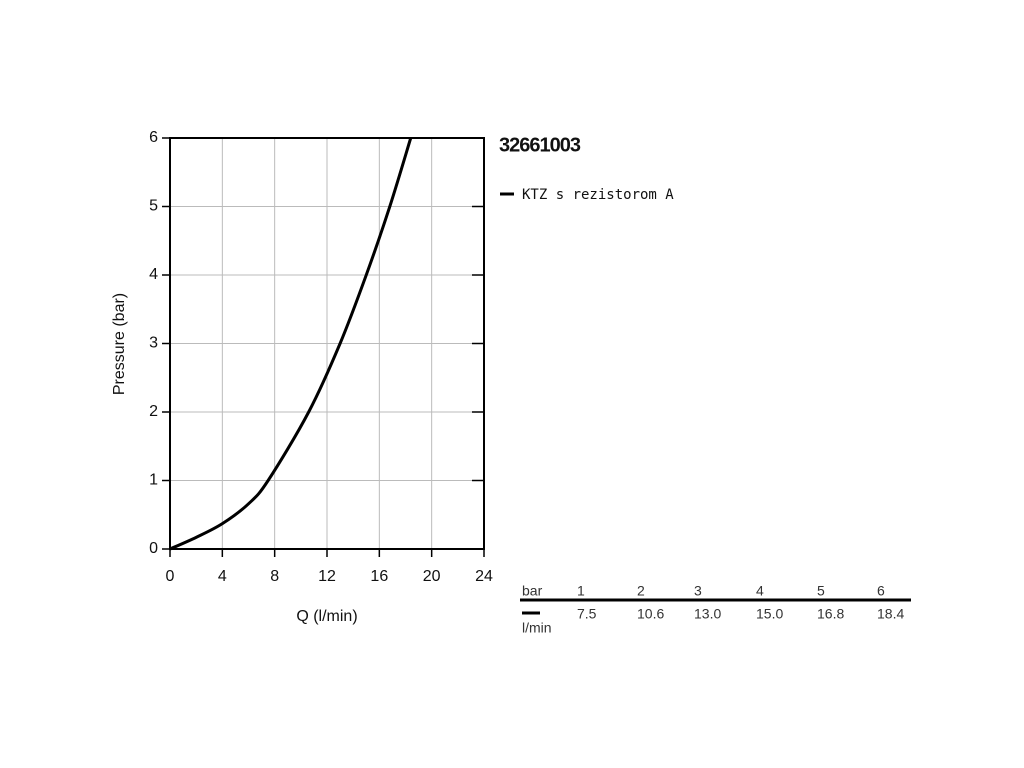 The width and height of the screenshot is (1024, 768). What do you see at coordinates (379, 576) in the screenshot?
I see `x-tick-label: 16` at bounding box center [379, 576].